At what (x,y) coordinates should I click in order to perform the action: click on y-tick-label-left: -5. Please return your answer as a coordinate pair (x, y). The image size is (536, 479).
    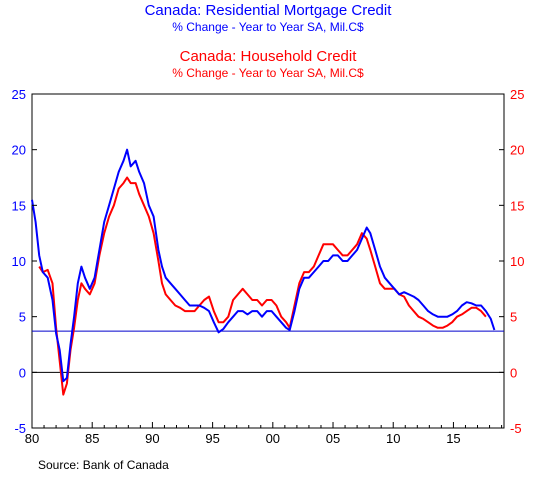
    Looking at the image, I should click on (20, 428).